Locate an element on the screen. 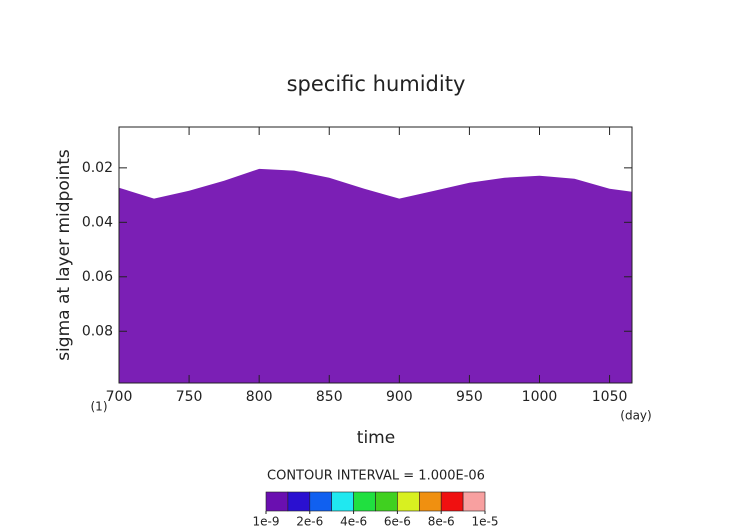  x-tick-label: 950 is located at coordinates (469, 397).